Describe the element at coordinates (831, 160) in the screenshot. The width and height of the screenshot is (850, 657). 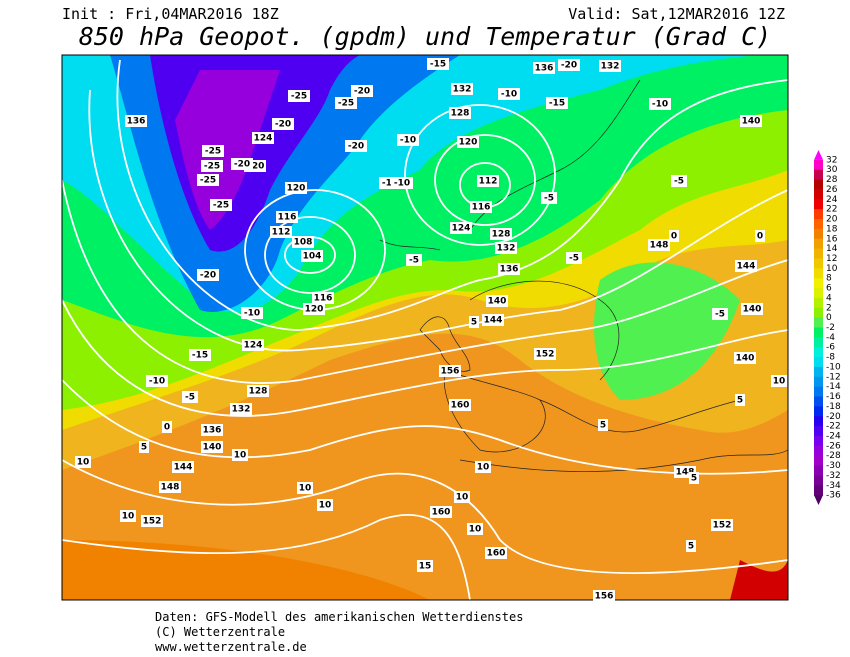
I see `colorbar-label: 32` at that location.